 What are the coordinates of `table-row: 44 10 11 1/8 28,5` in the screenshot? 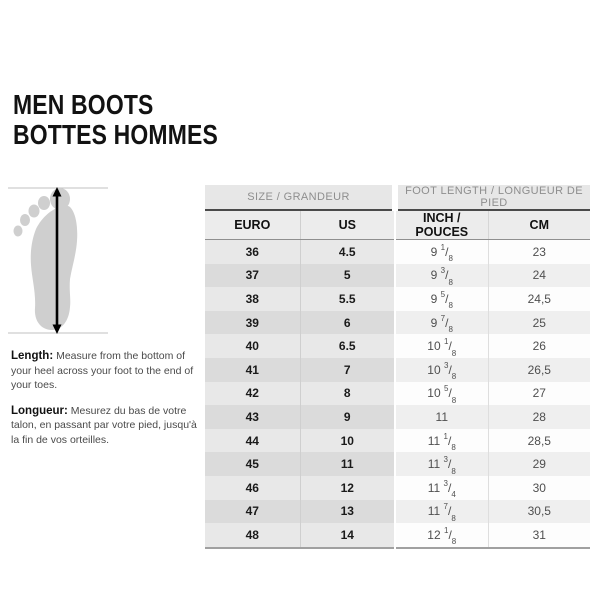 It's located at (398, 440).